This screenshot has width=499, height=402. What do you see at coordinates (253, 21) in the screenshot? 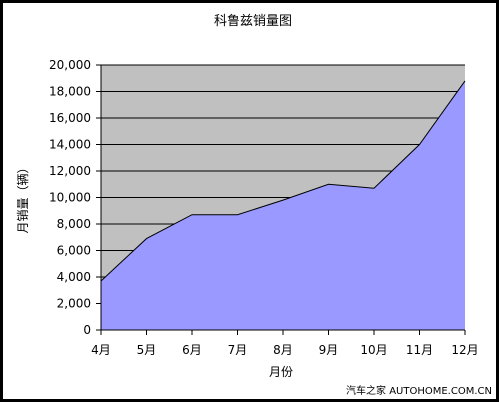
I see `chart-title: 科鲁兹销量图` at bounding box center [253, 21].